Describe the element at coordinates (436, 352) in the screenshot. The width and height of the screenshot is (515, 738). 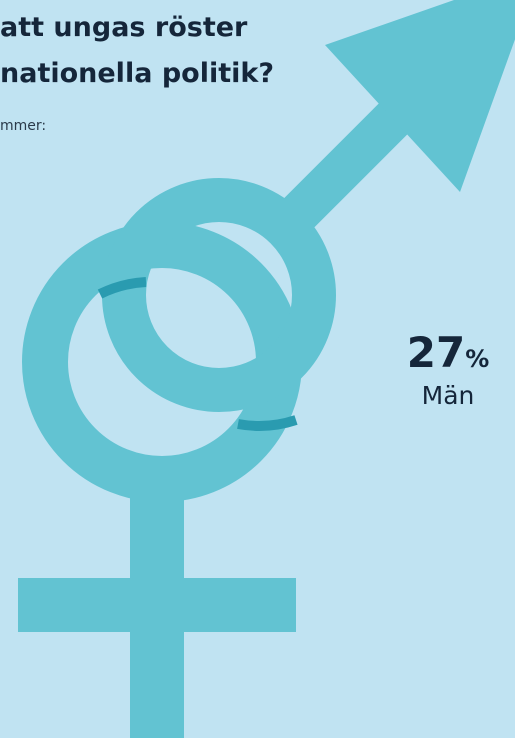
I see `stat-value: 27` at that location.